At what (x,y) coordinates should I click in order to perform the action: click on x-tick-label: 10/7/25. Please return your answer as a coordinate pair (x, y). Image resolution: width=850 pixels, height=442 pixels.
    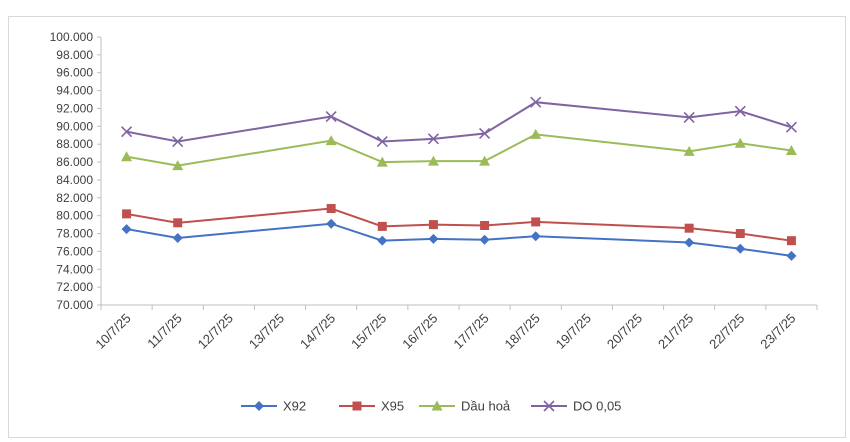
    Looking at the image, I should click on (112, 331).